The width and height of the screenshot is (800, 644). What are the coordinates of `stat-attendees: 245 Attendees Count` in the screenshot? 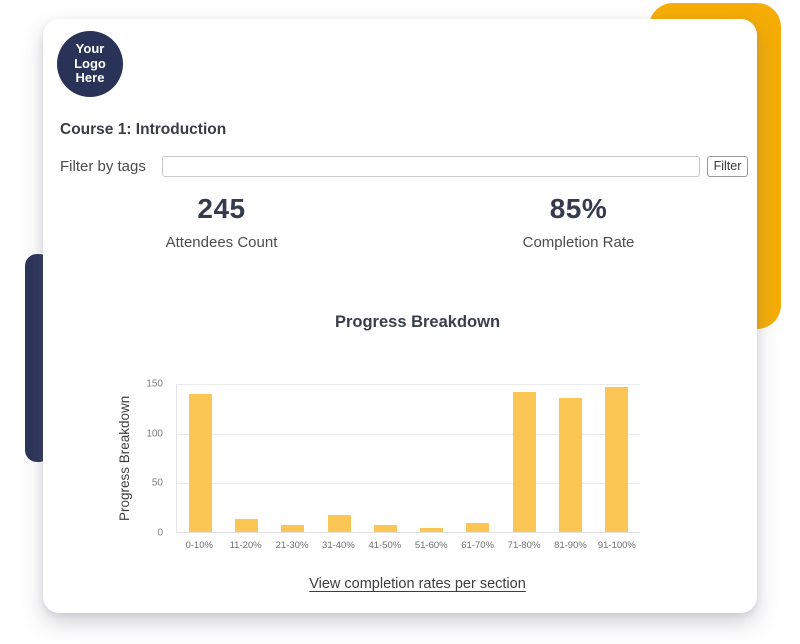 It's located at (221, 222).